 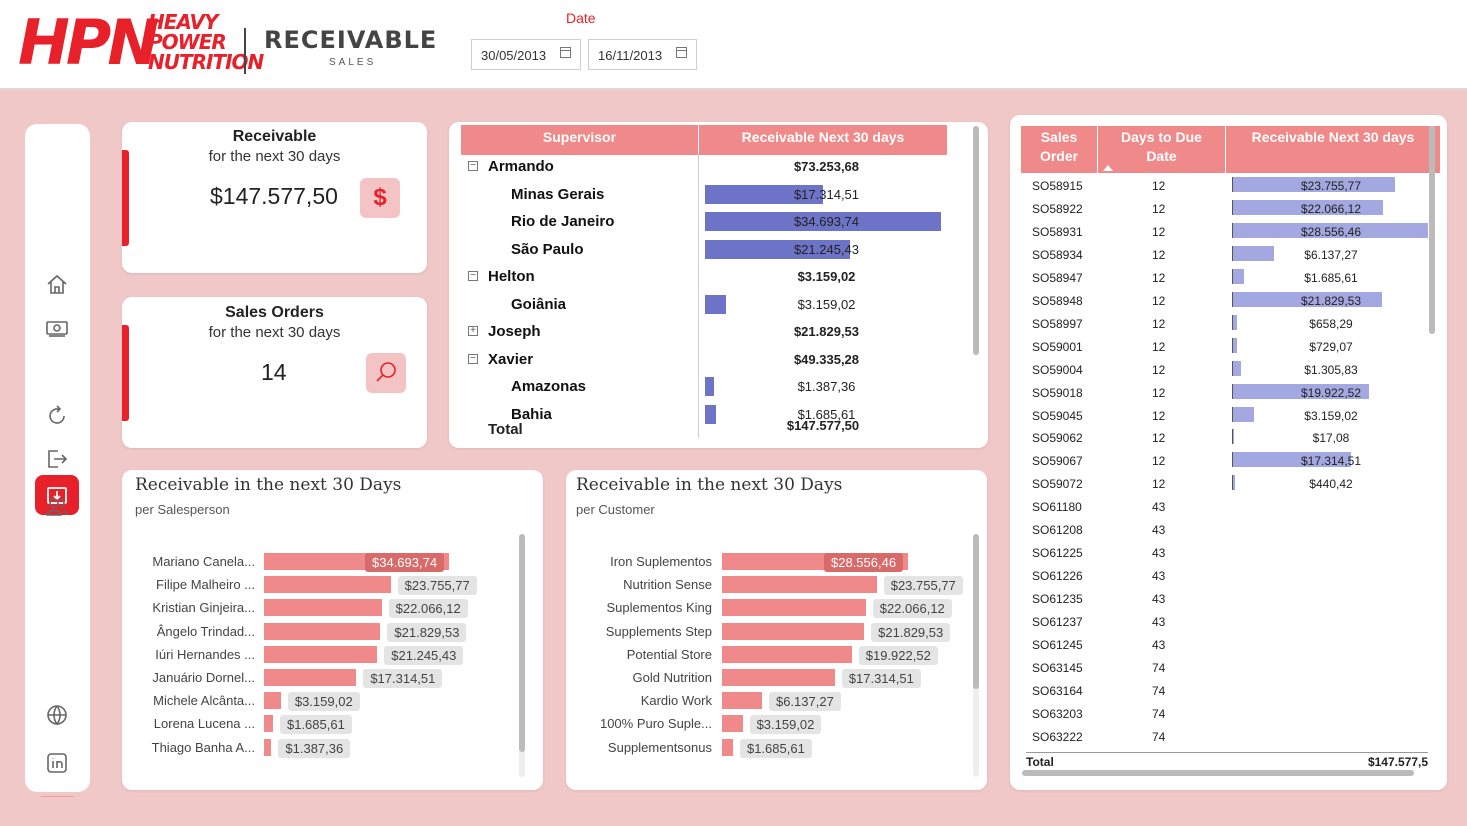 What do you see at coordinates (1231, 577) in the screenshot?
I see `table-row: SO61226 43` at bounding box center [1231, 577].